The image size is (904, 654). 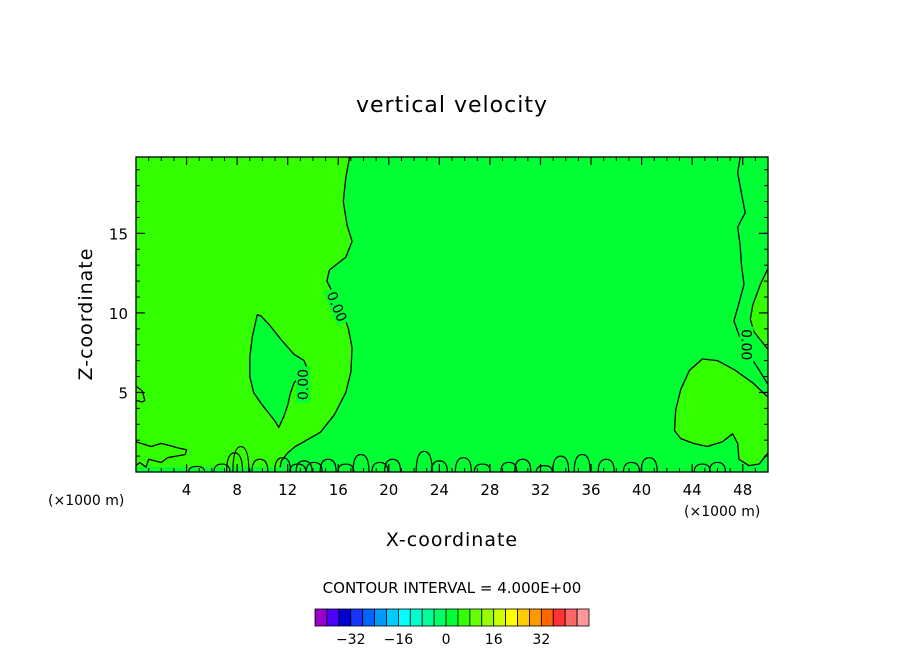 I want to click on y-tick-label: 5, so click(x=123, y=393).